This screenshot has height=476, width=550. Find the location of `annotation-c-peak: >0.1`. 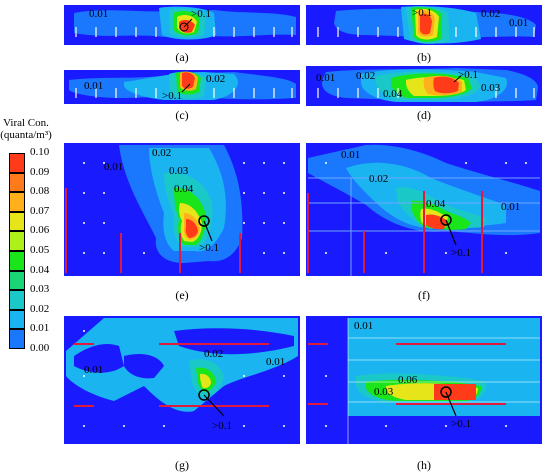

annotation-c-peak: >0.1 is located at coordinates (172, 96).